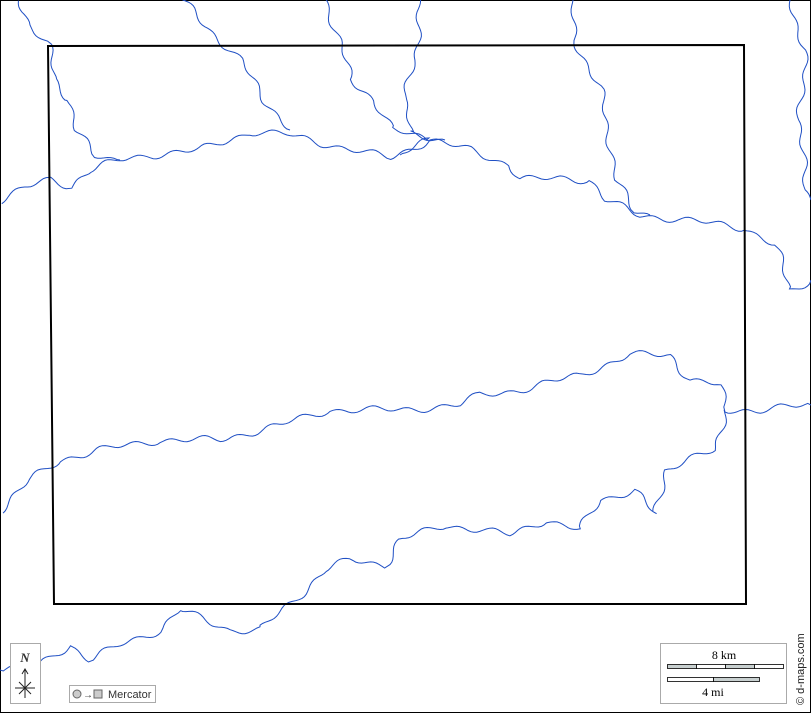 Image resolution: width=811 pixels, height=713 pixels. Describe the element at coordinates (724, 655) in the screenshot. I see `scale-km-label: 8 km` at that location.